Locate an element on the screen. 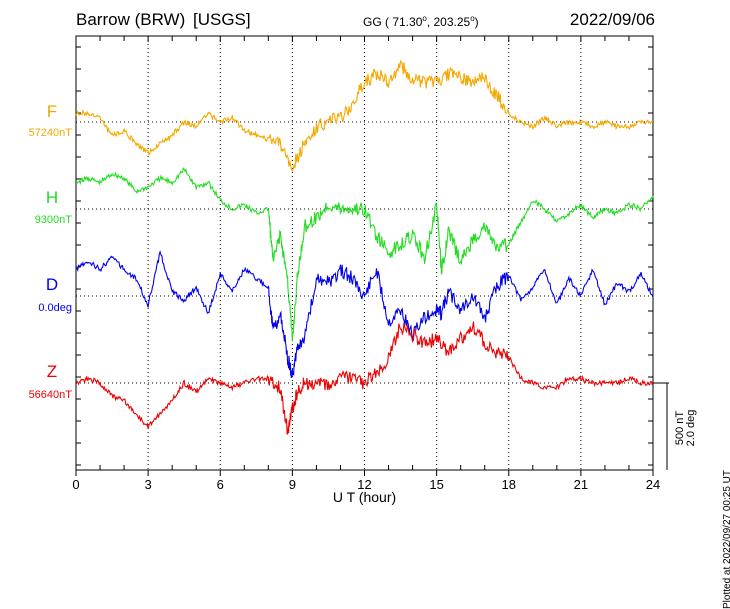 This screenshot has width=730, height=609. baseline-value-D: 0.0deg is located at coordinates (55, 308).